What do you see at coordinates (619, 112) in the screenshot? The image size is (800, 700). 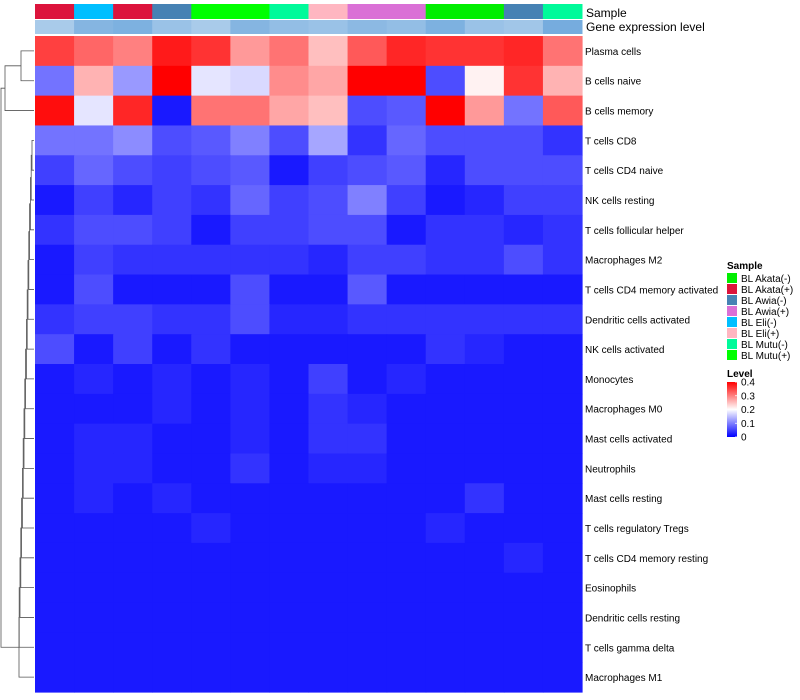 I see `row-label: B cells memory` at bounding box center [619, 112].